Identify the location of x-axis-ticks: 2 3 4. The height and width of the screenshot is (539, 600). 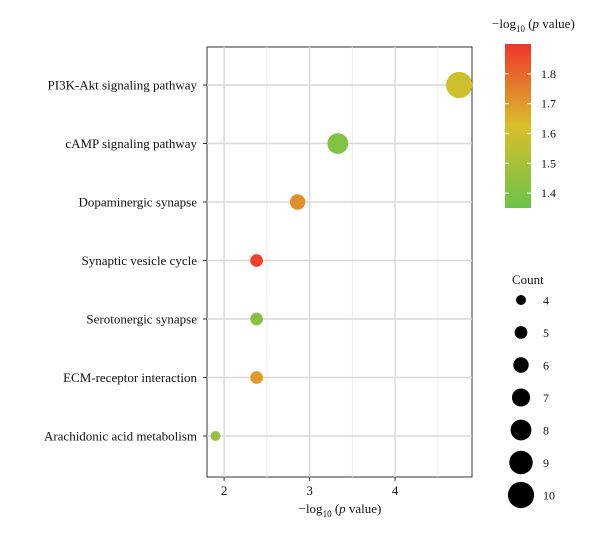
(310, 487).